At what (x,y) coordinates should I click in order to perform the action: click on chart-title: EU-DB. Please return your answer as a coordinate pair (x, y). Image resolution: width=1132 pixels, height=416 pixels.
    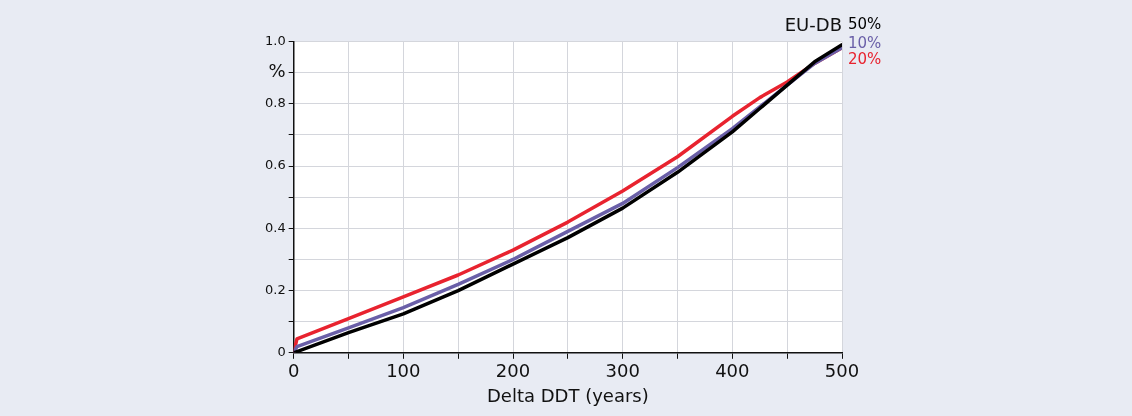
    Looking at the image, I should click on (813, 25).